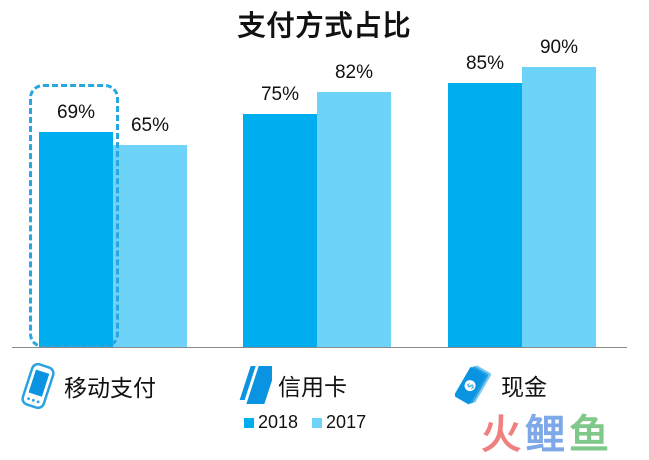 The image size is (649, 460). I want to click on category-mobile-payment: 移动支付, so click(87, 386).